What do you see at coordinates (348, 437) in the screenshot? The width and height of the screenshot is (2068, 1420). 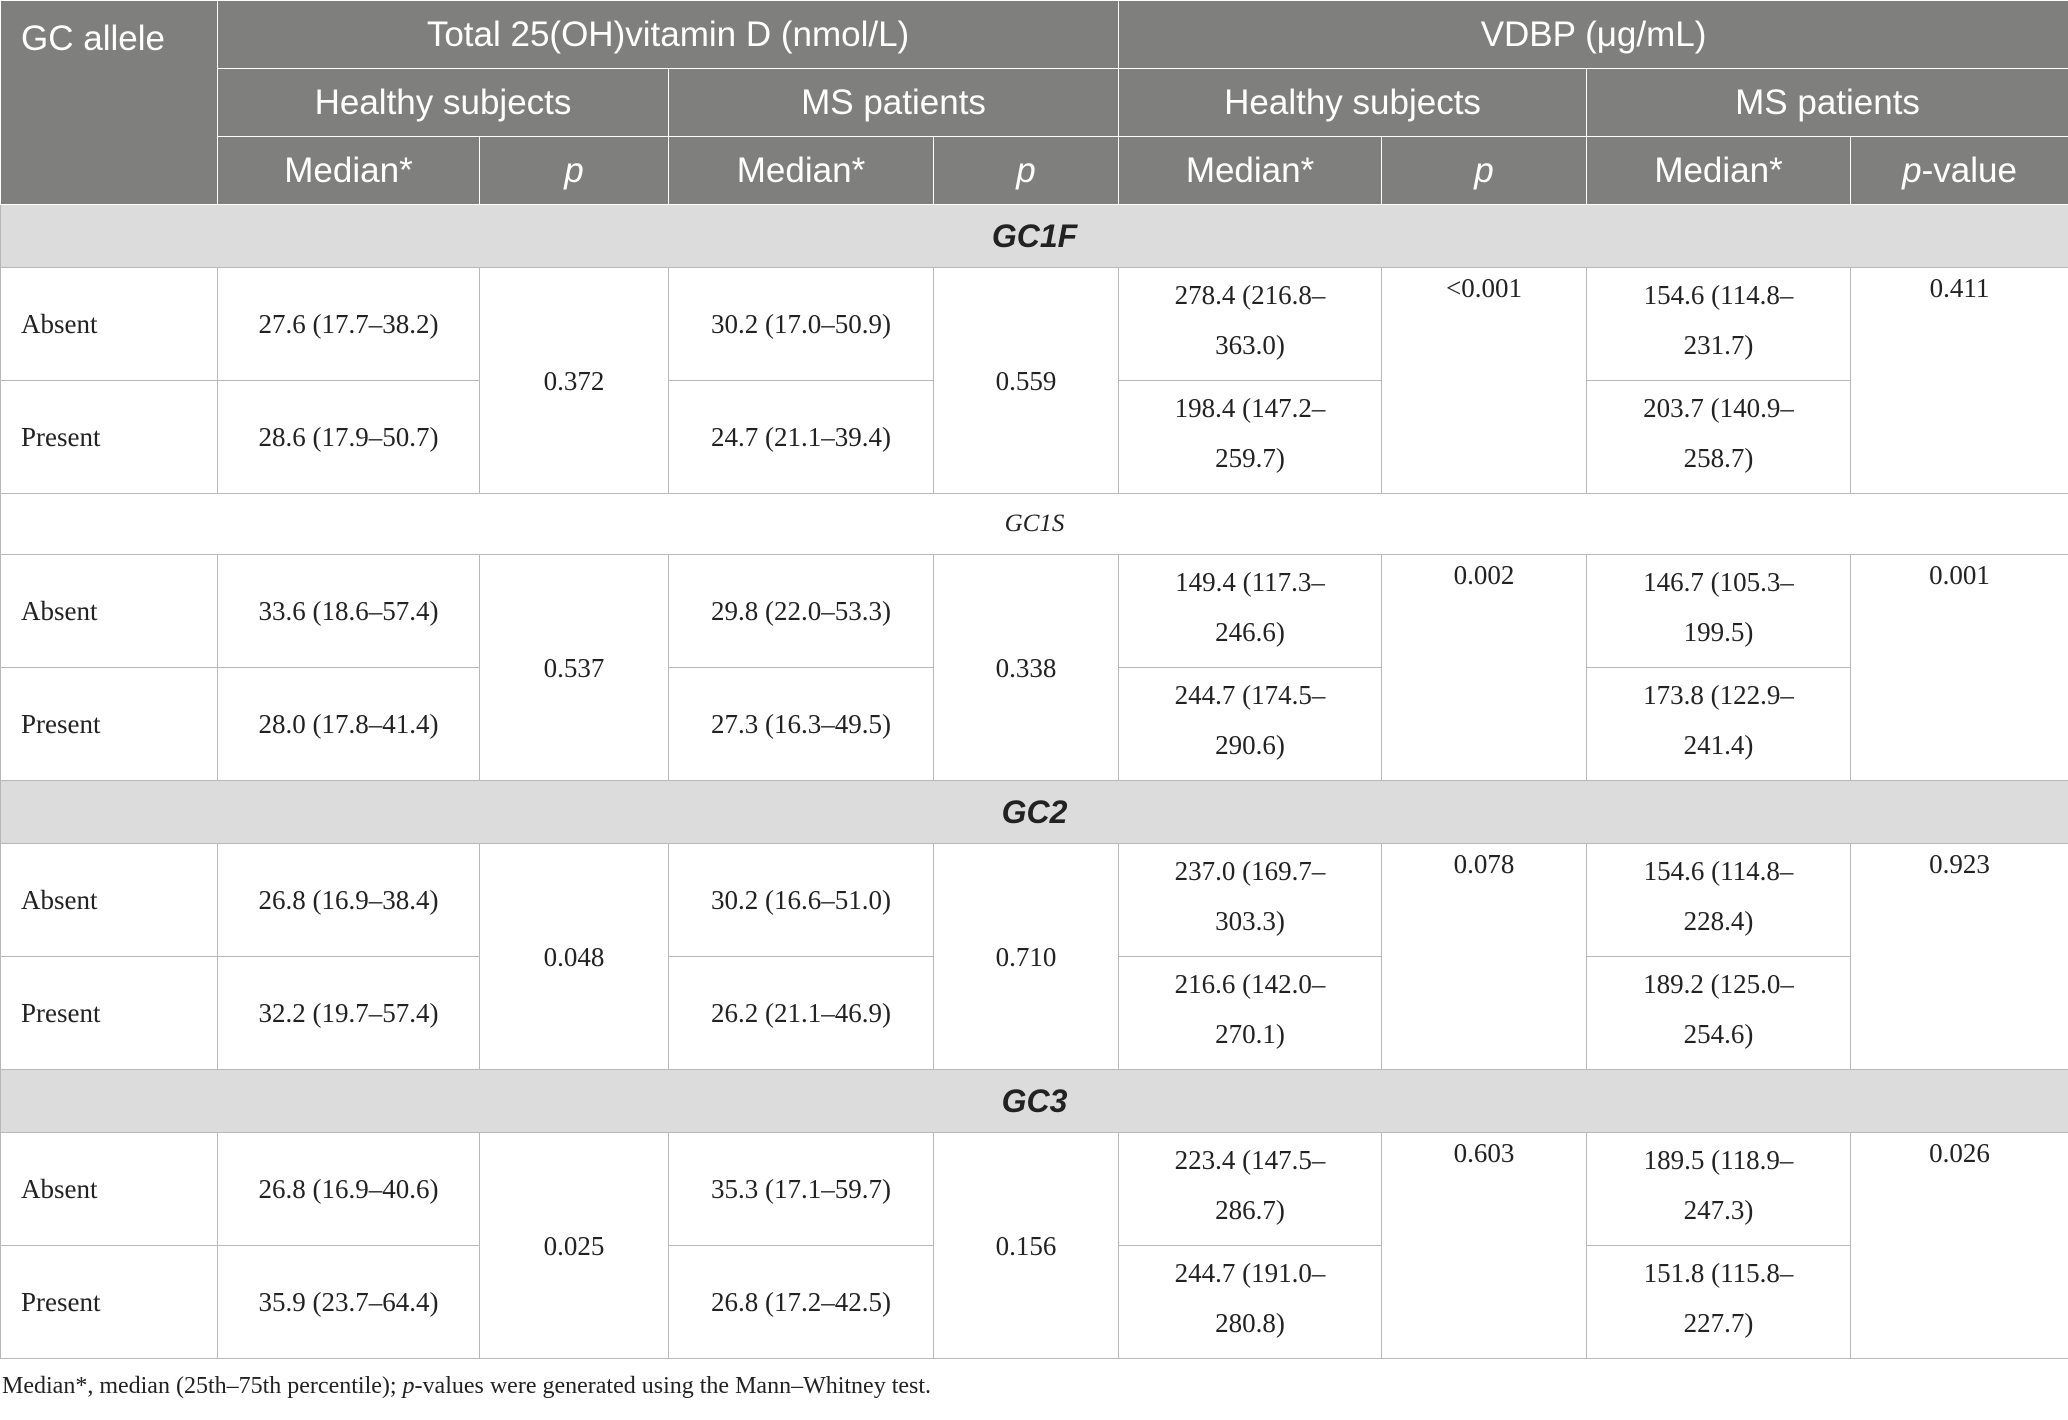 I see `vitd-healthy-median: 28.6 (17.9–50.7)` at bounding box center [348, 437].